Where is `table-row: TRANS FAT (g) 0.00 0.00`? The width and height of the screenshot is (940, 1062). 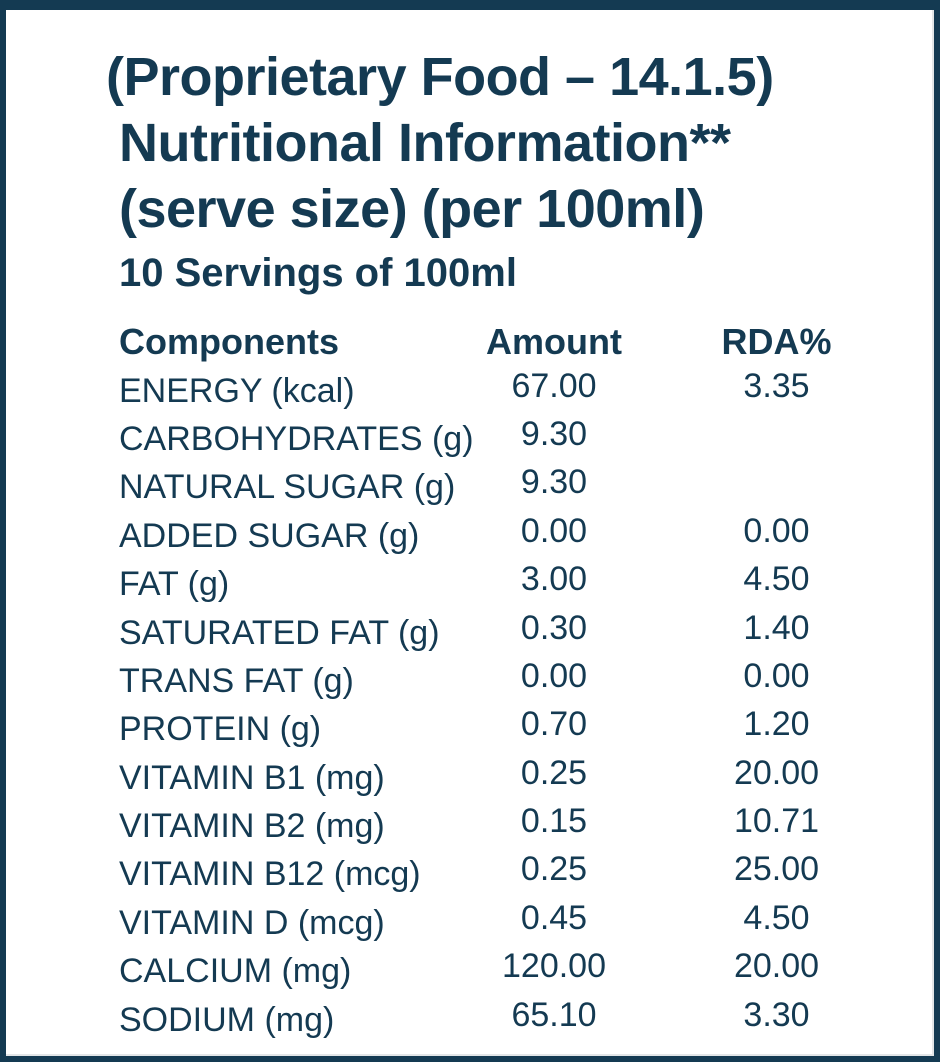 table-row: TRANS FAT (g) 0.00 0.00 is located at coordinates (516, 681).